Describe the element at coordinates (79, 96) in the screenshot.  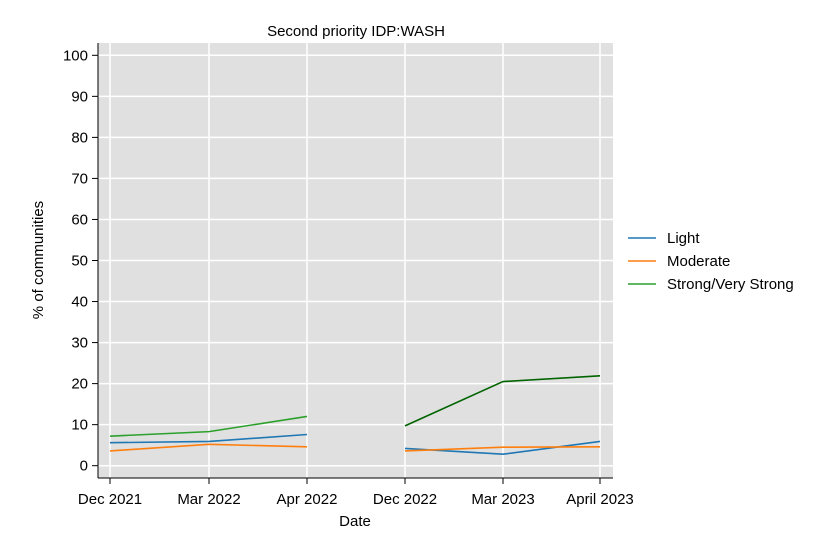
I see `y-tick-label: 90` at that location.